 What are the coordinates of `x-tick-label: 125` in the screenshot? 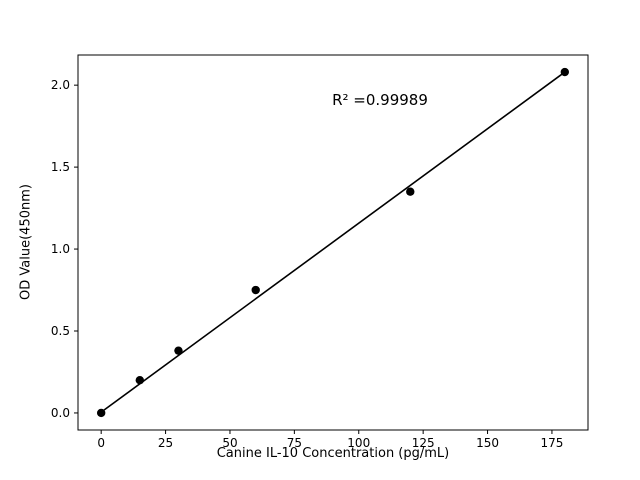 It's located at (423, 443).